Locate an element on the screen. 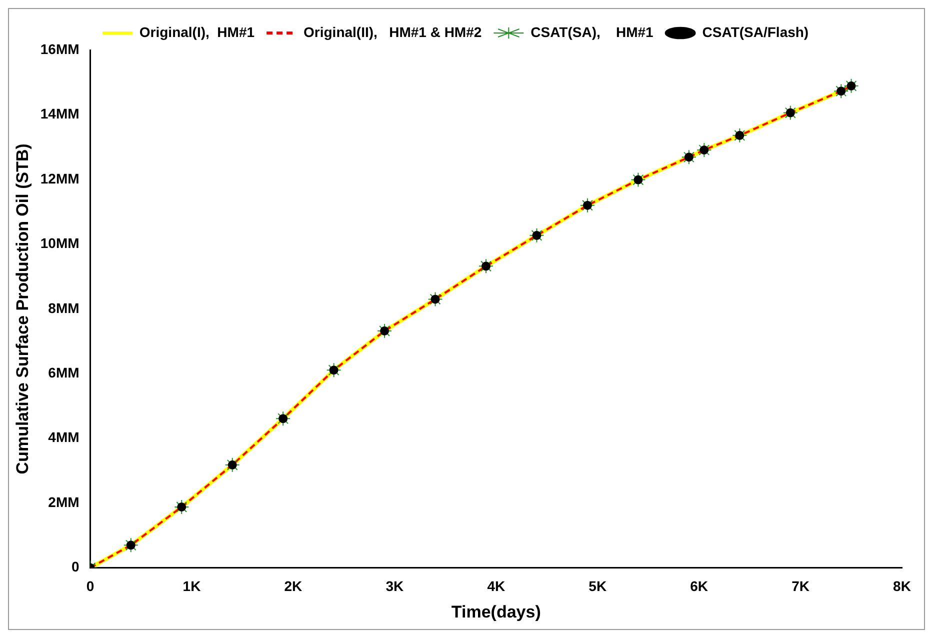 This screenshot has width=933, height=638. legend-label: Original(II), HM#1 & HM#2 is located at coordinates (393, 32).